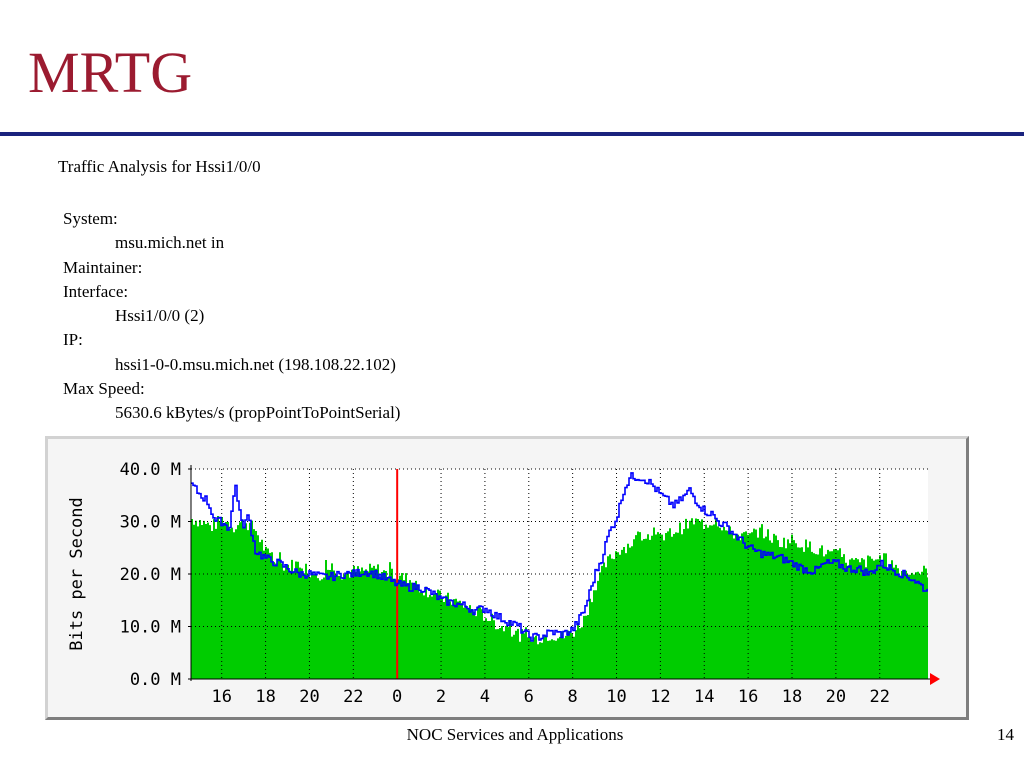 Image resolution: width=1024 pixels, height=768 pixels. What do you see at coordinates (73, 340) in the screenshot?
I see `ip-label: IP:` at bounding box center [73, 340].